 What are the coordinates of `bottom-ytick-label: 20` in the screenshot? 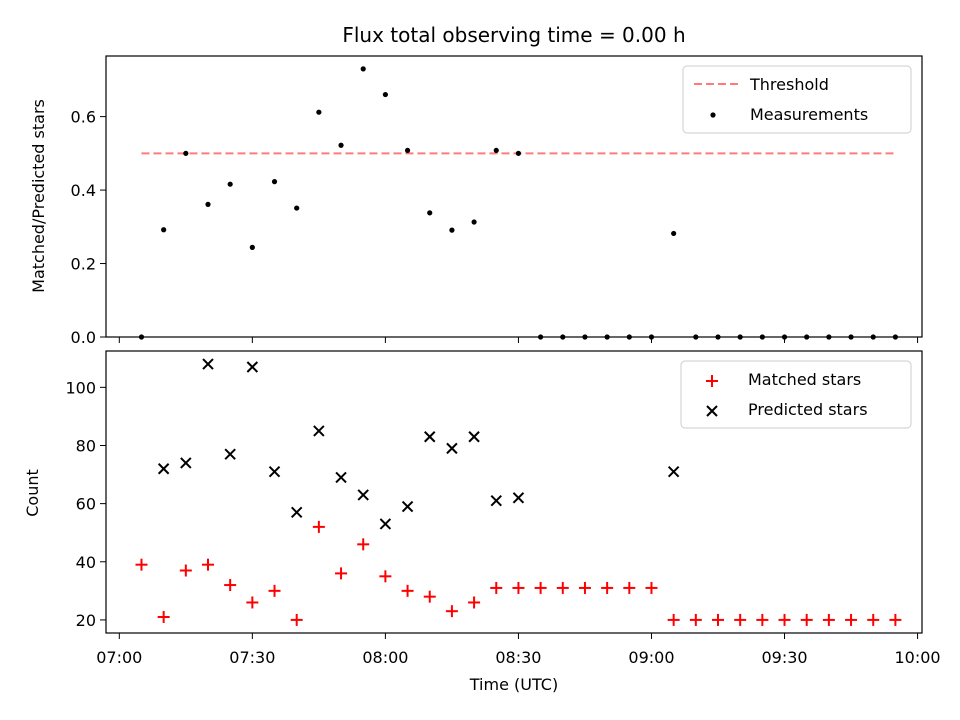 It's located at (86, 620).